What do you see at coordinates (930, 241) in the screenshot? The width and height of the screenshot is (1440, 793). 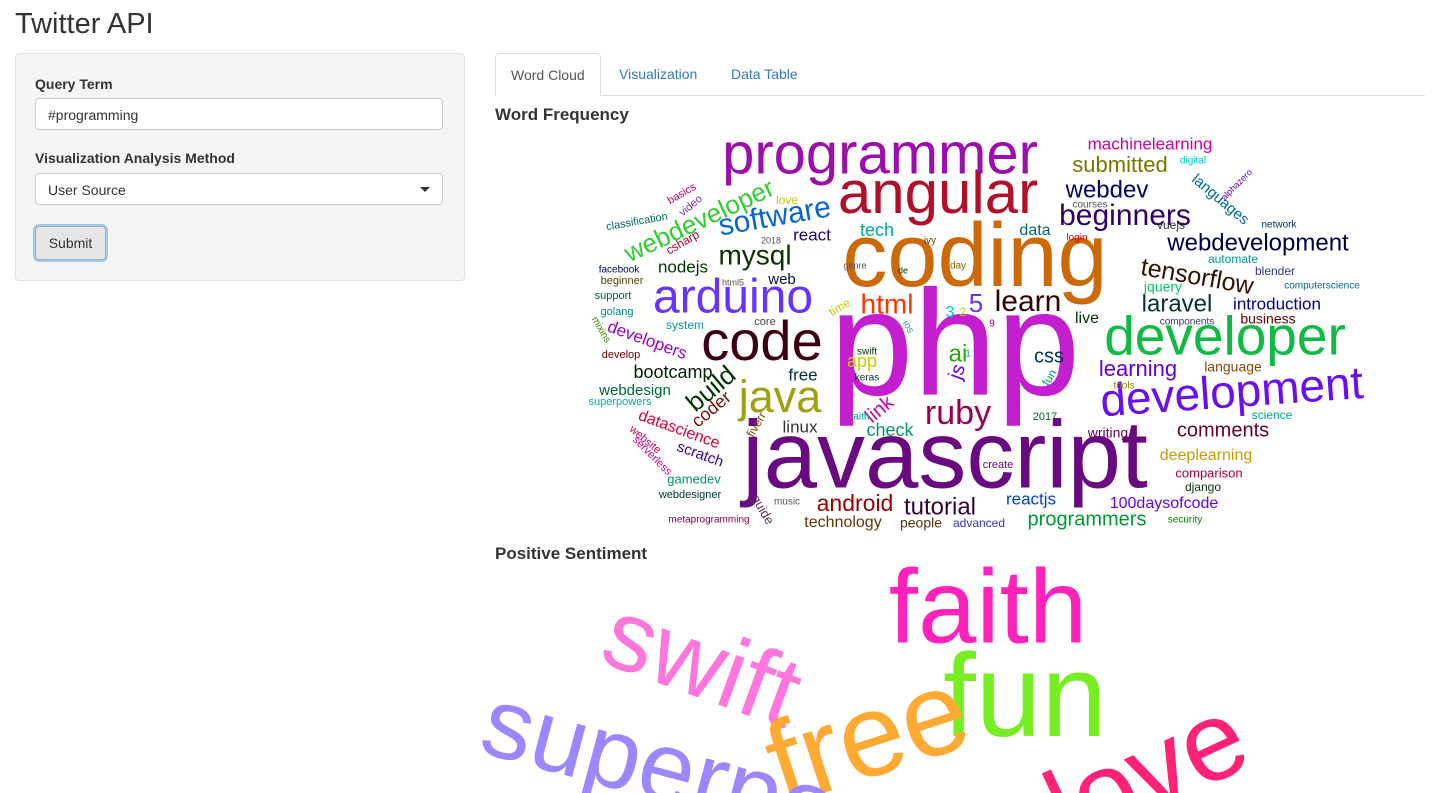 I see `word: ivy` at bounding box center [930, 241].